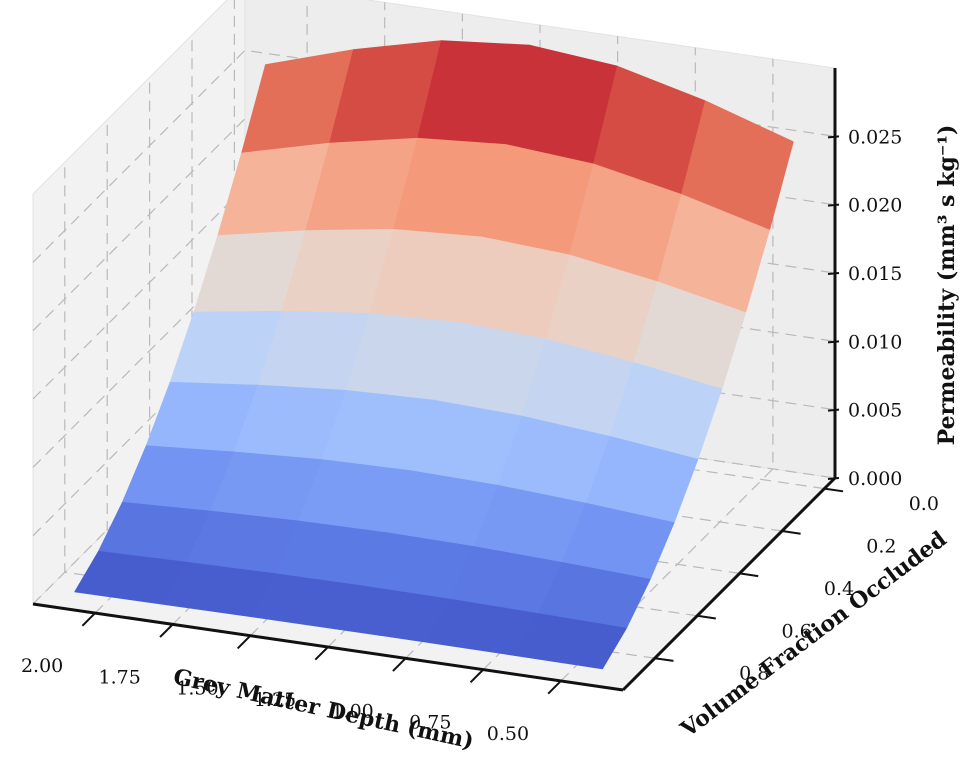 The width and height of the screenshot is (969, 773). I want to click on surface-face, so click(570, 641).